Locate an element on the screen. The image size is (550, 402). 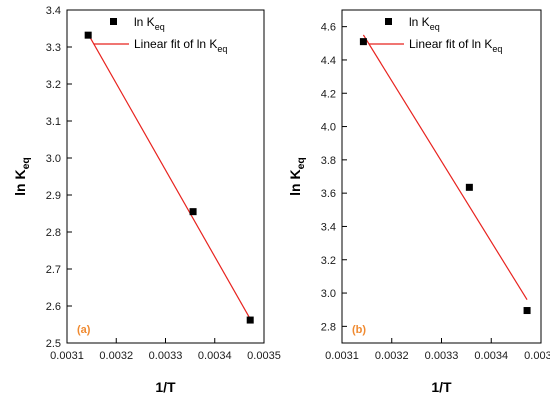
y-tick-label: 3.6 is located at coordinates (328, 194).